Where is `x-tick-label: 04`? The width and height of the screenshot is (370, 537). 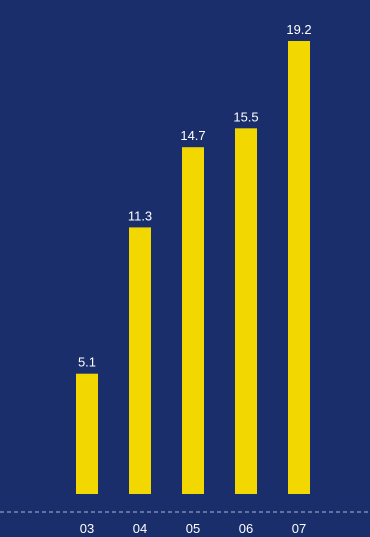 x-tick-label: 04 is located at coordinates (140, 528).